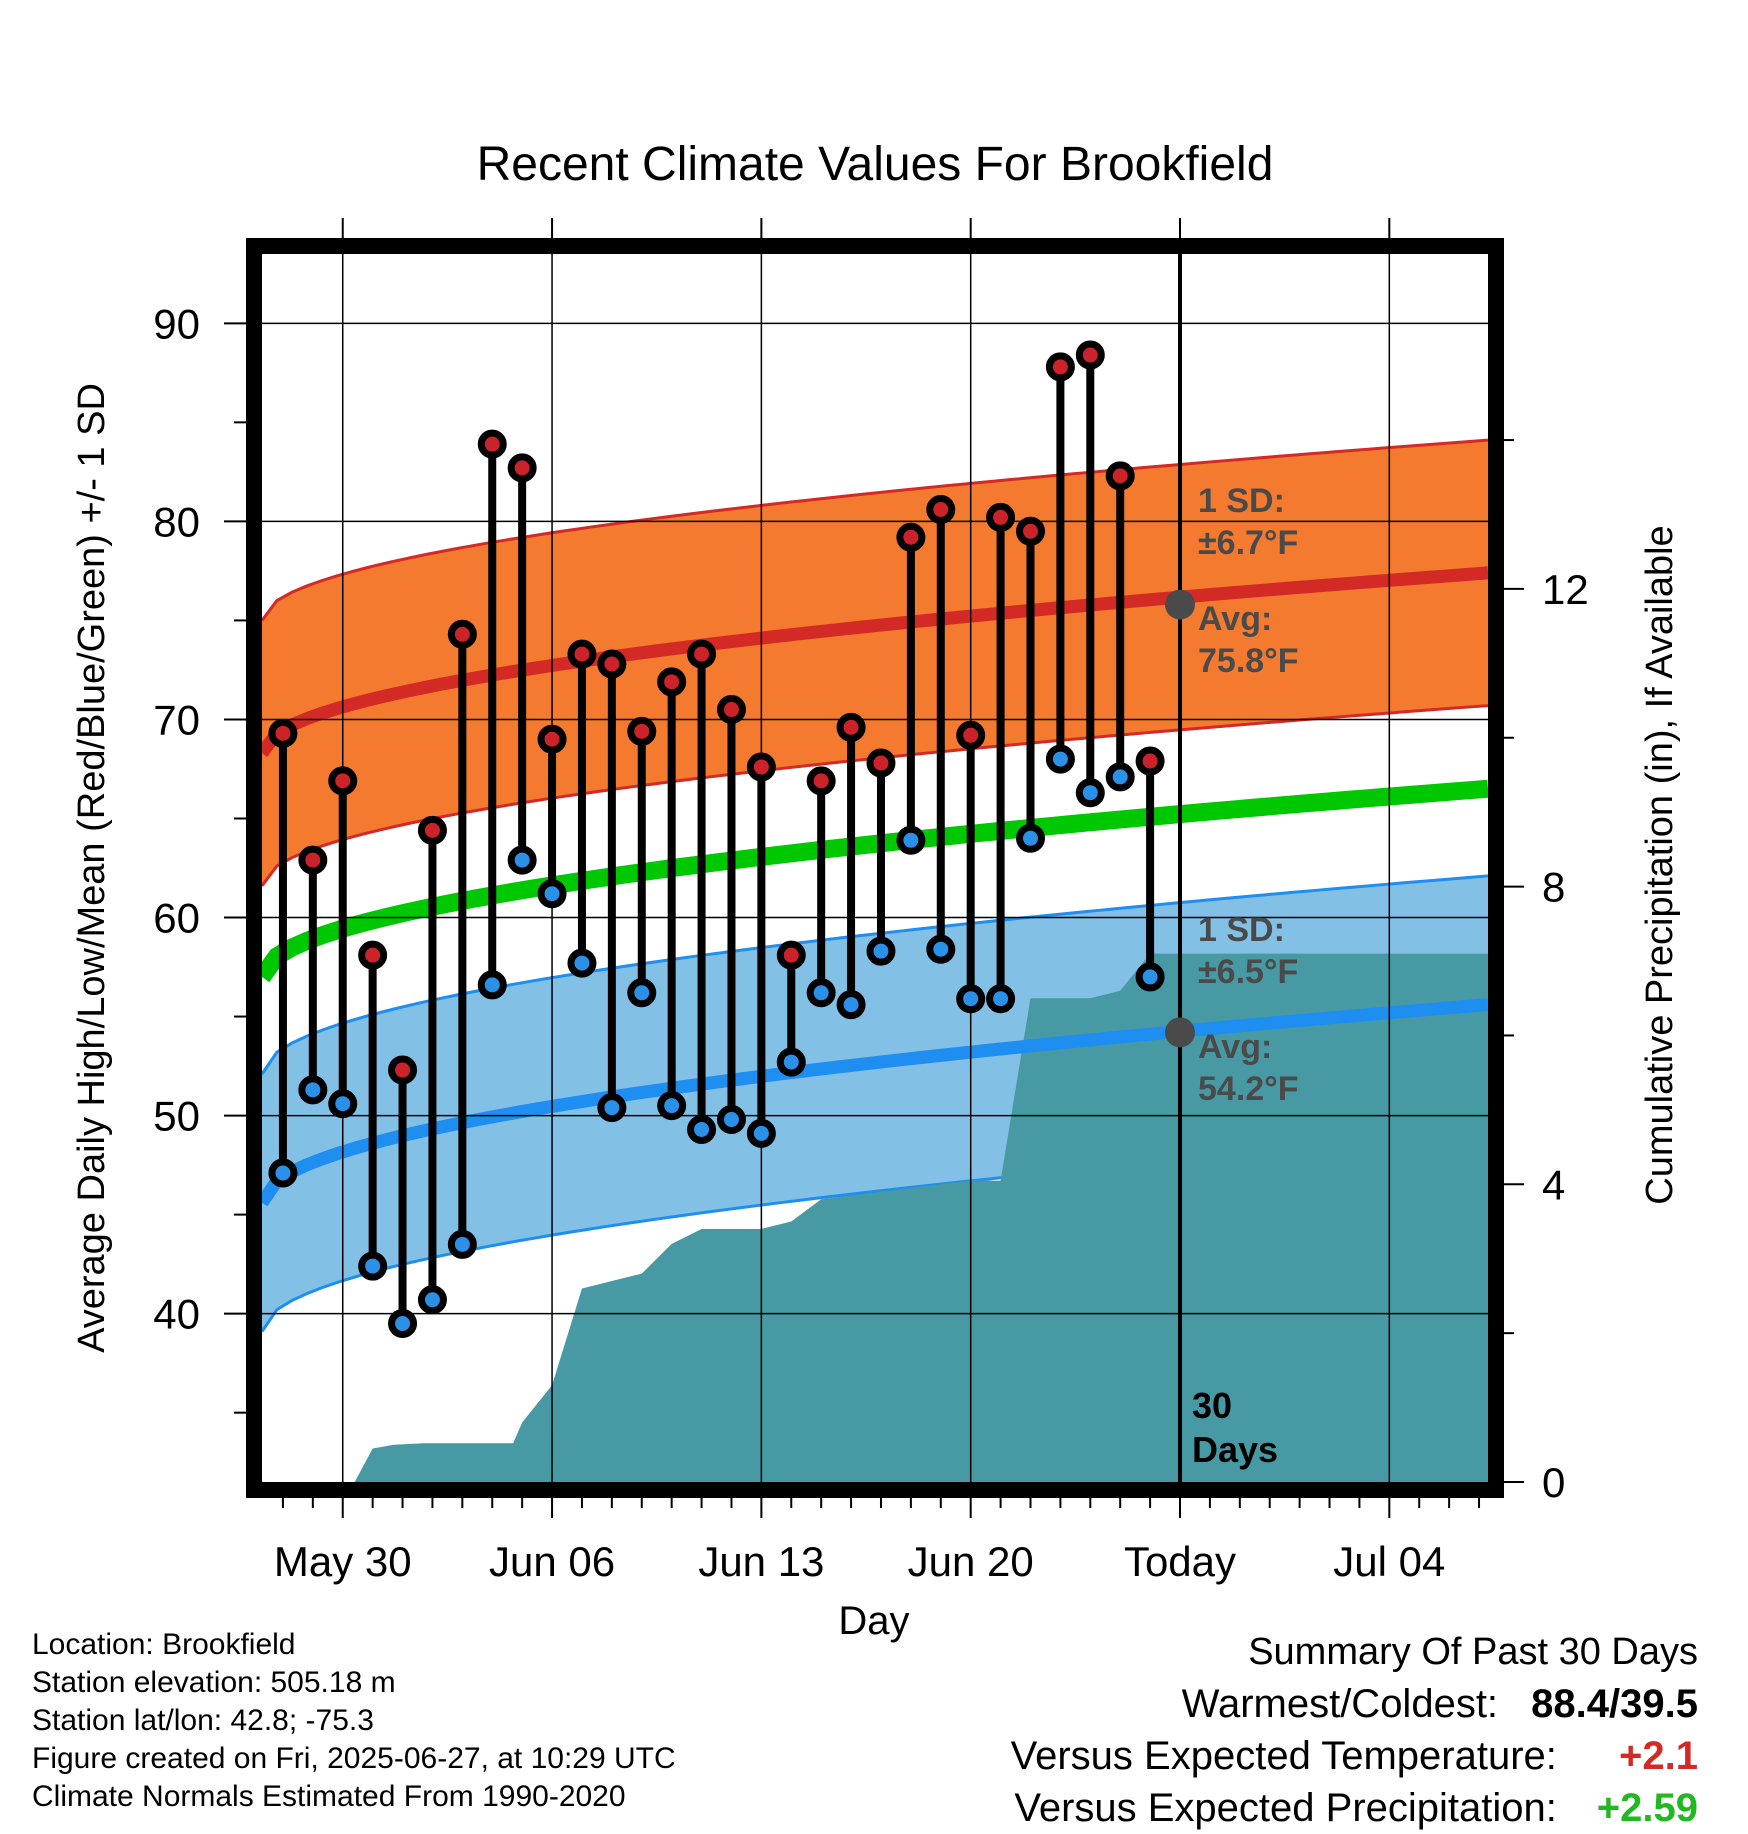 The width and height of the screenshot is (1748, 1834). Describe the element at coordinates (971, 1561) in the screenshot. I see `x-tick-label: Jun 20` at that location.